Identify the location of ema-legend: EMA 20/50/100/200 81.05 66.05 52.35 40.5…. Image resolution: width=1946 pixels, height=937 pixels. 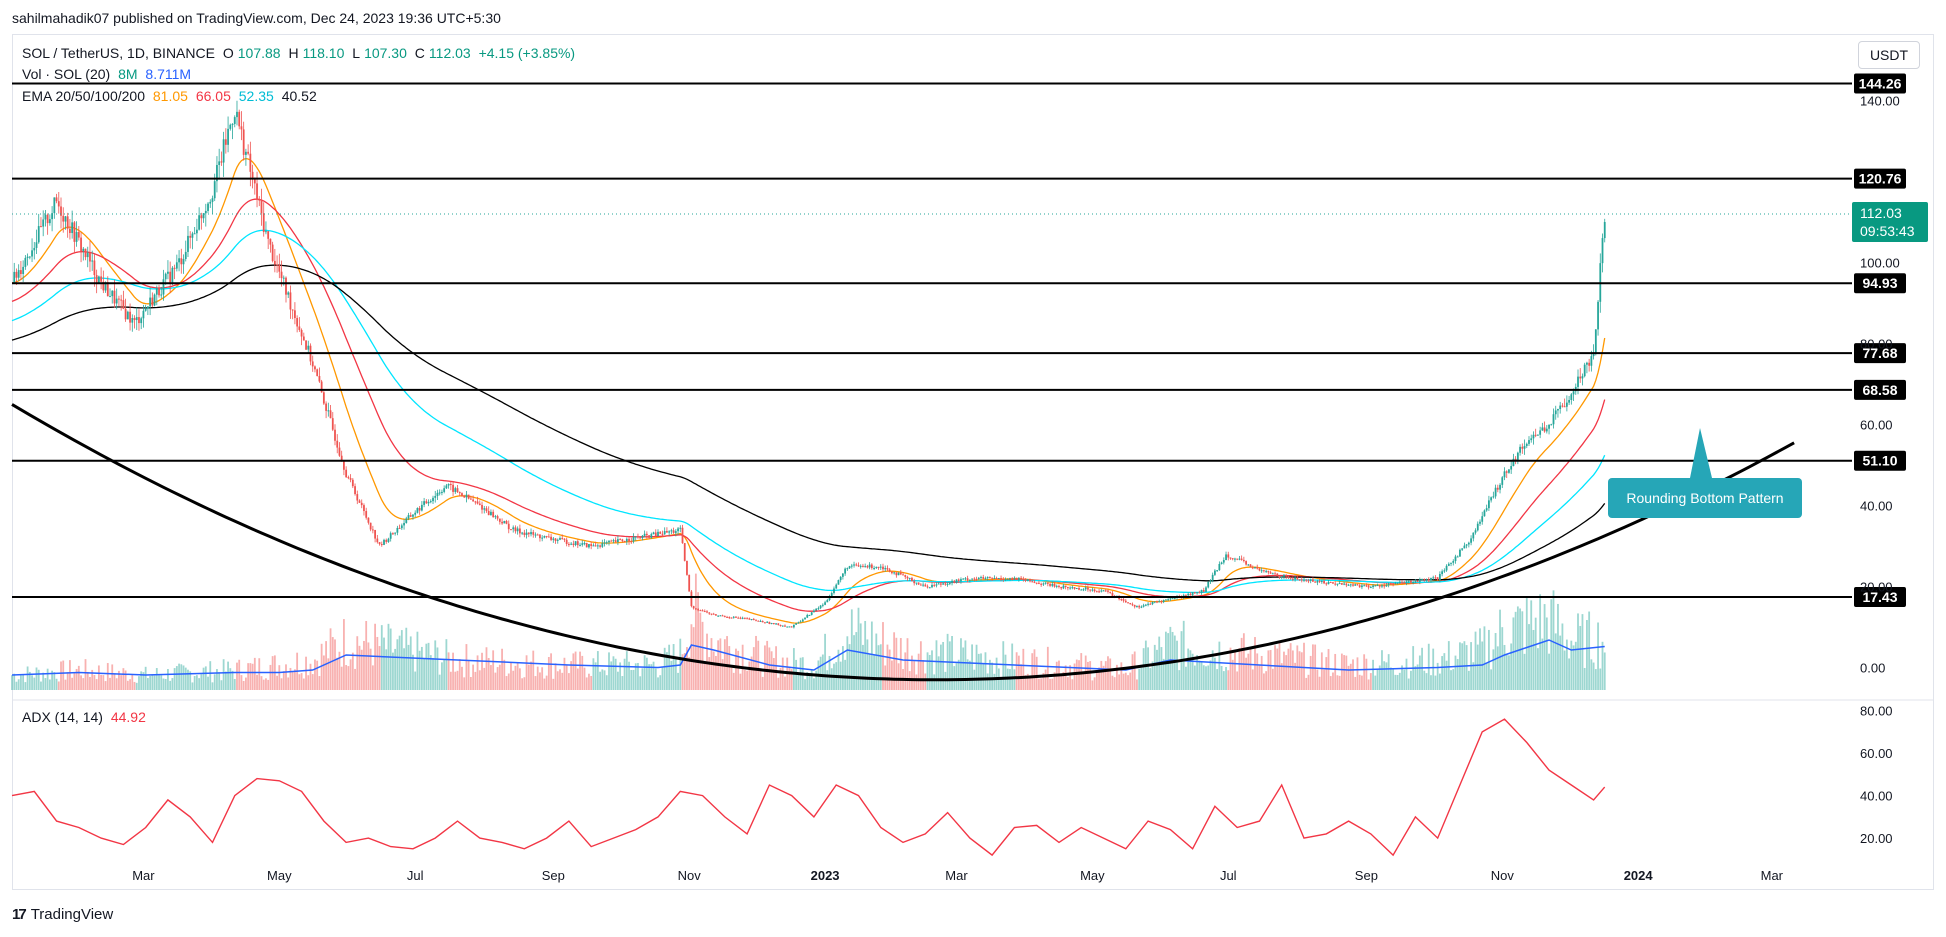
(171, 96).